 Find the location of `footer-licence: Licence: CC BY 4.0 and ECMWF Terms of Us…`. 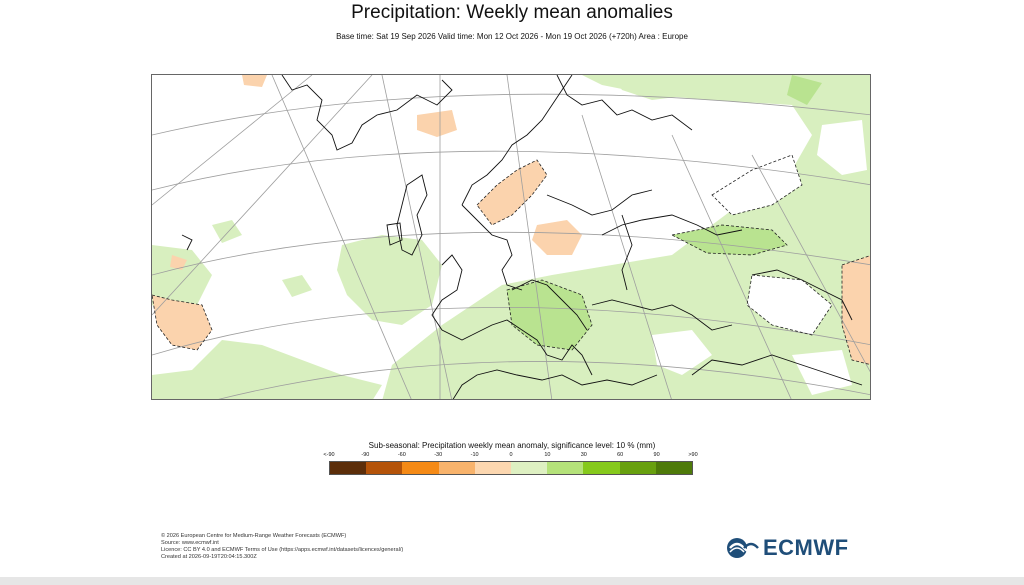

footer-licence: Licence: CC BY 4.0 and ECMWF Terms of Us… is located at coordinates (282, 550).